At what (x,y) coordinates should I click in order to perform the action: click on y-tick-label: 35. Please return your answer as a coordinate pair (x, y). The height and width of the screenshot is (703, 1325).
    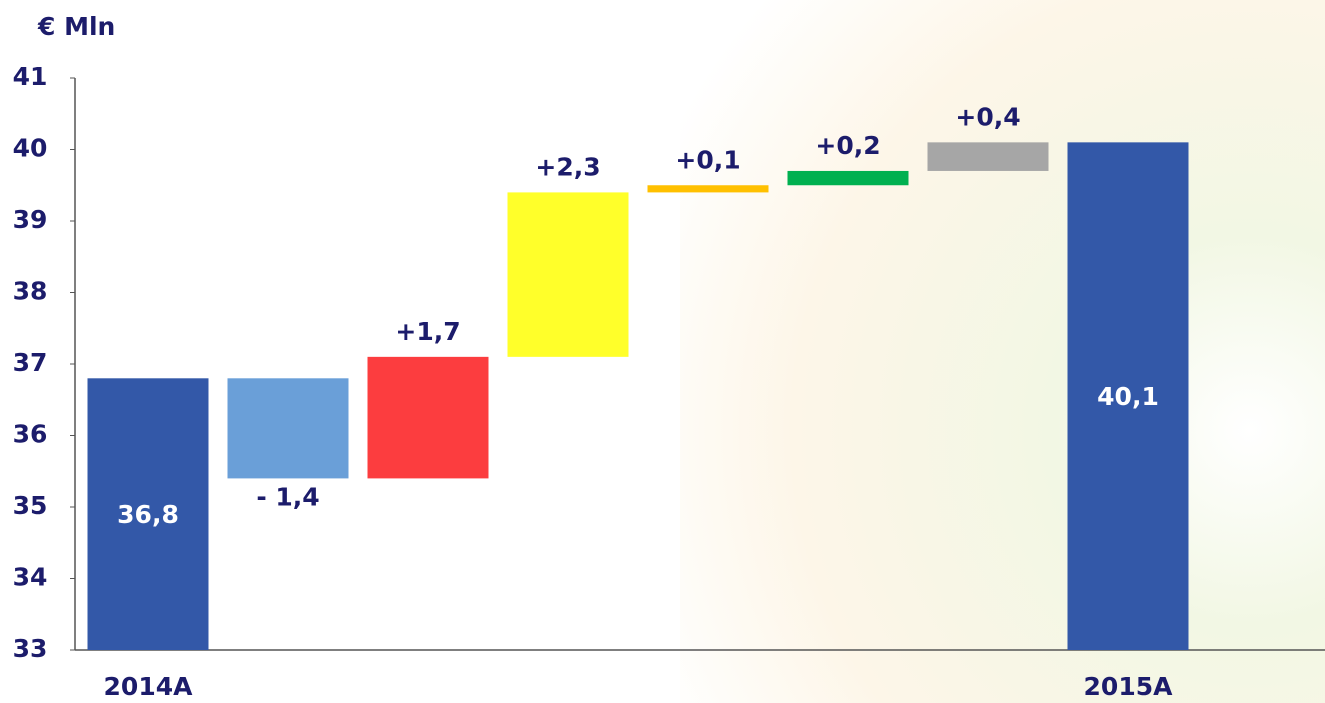
    Looking at the image, I should click on (30, 505).